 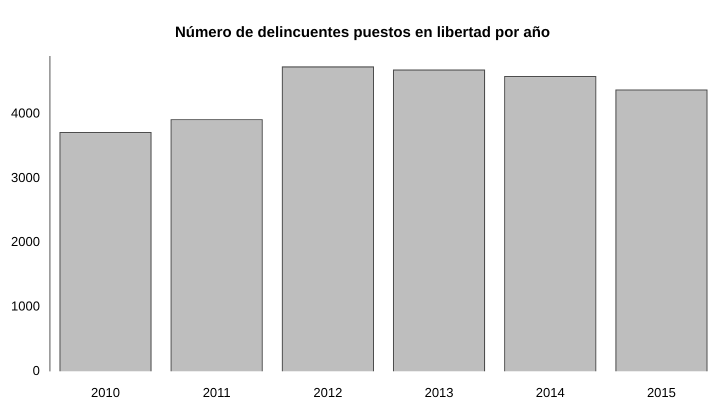 I want to click on y-tick-label: 1000, so click(x=25, y=306).